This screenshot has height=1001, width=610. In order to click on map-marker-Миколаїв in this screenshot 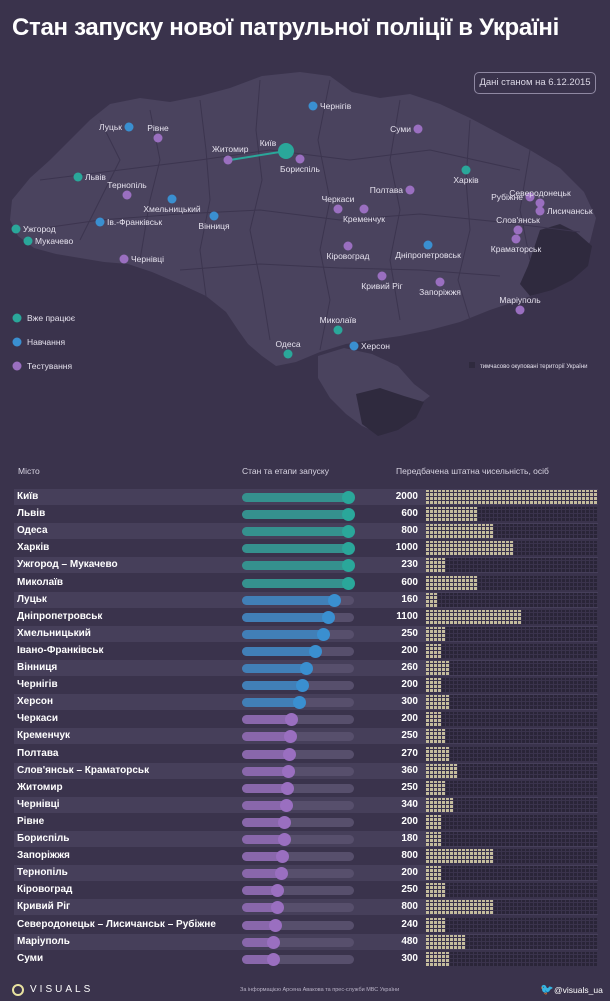, I will do `click(338, 330)`.